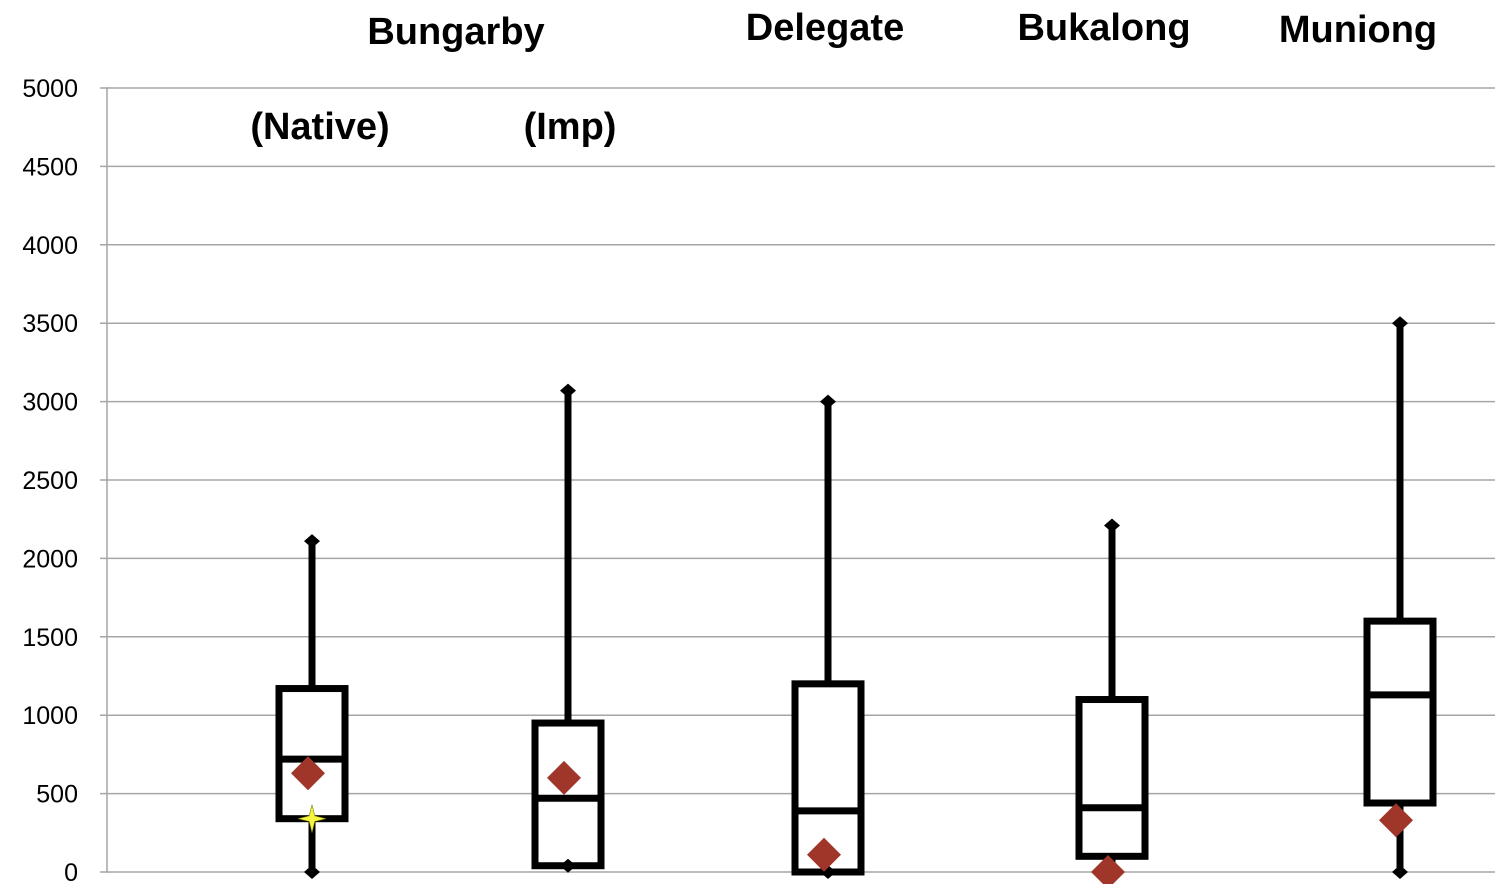 This screenshot has width=1495, height=884. I want to click on header-delegate: Delegate, so click(825, 28).